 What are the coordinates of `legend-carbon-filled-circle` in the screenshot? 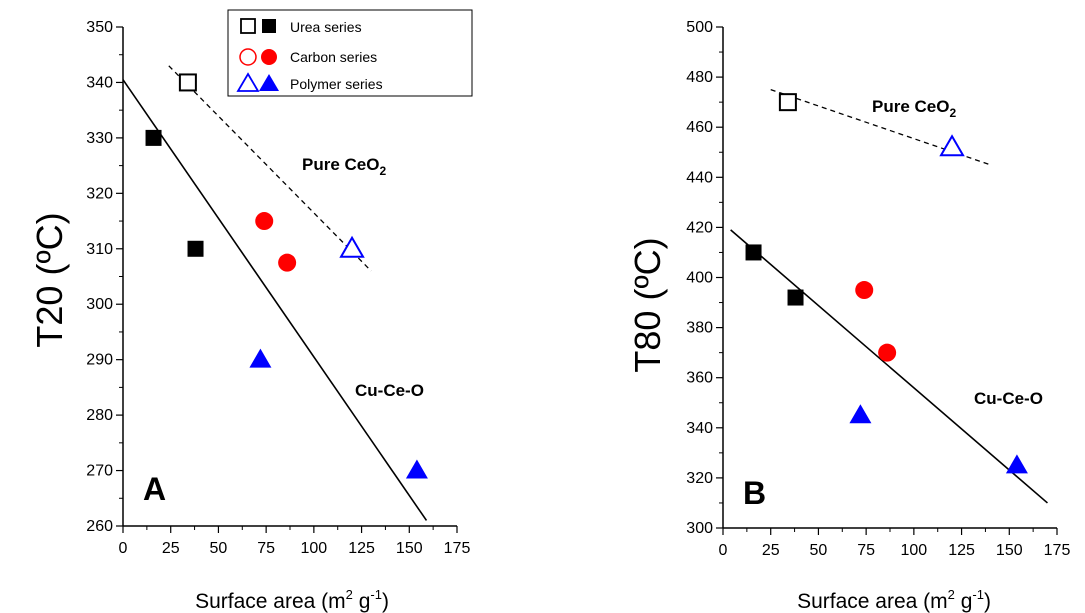 It's located at (269, 57).